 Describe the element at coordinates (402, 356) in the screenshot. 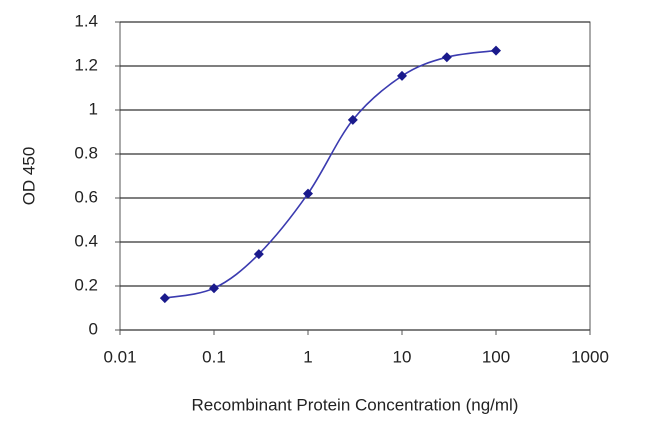

I see `x-tick-label: 10` at that location.